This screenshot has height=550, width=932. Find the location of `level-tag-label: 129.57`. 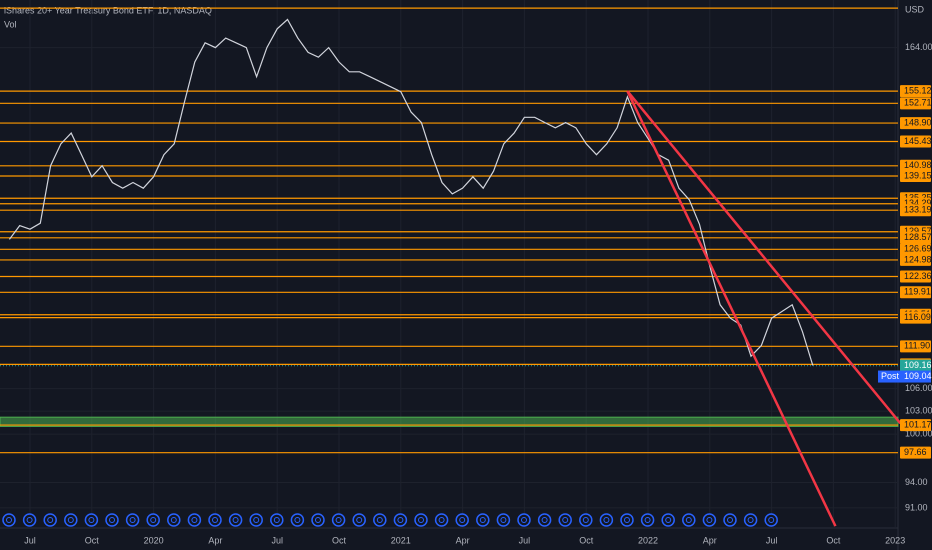

level-tag-label: 129.57 is located at coordinates (918, 231).